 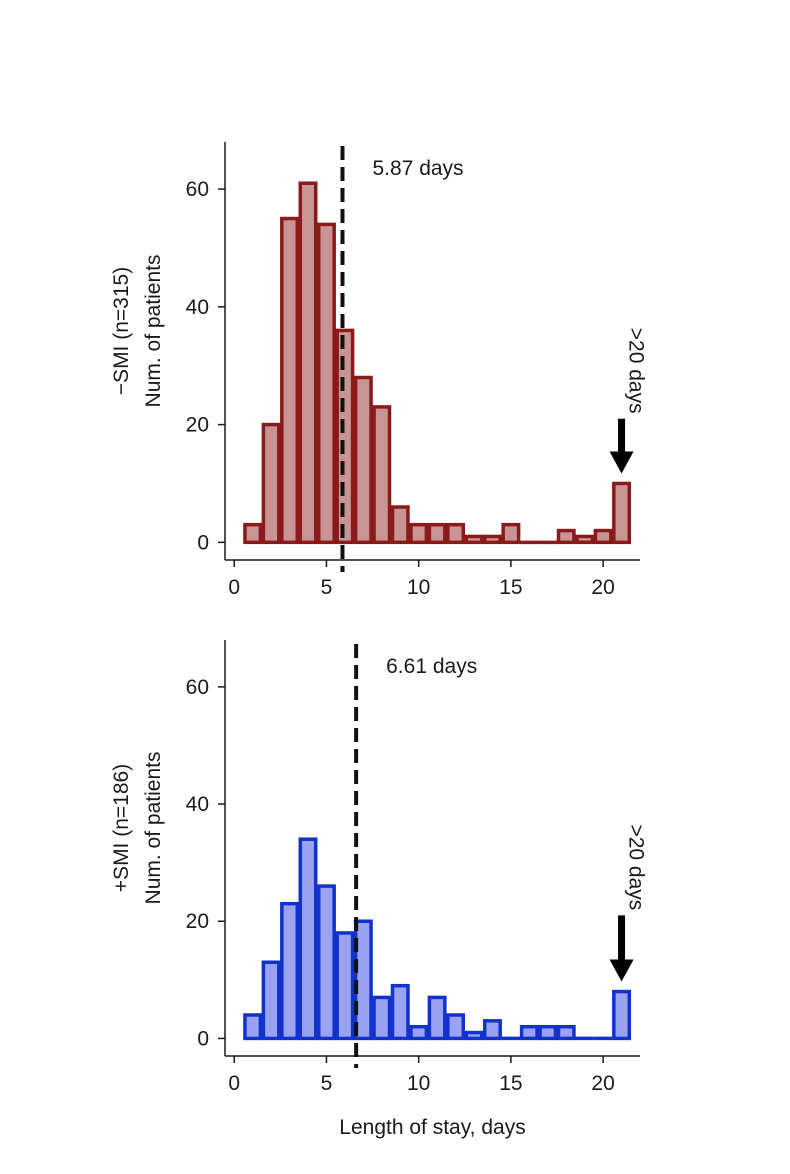 What do you see at coordinates (197, 921) in the screenshot?
I see `bottom-ytick-label-20: 20` at bounding box center [197, 921].